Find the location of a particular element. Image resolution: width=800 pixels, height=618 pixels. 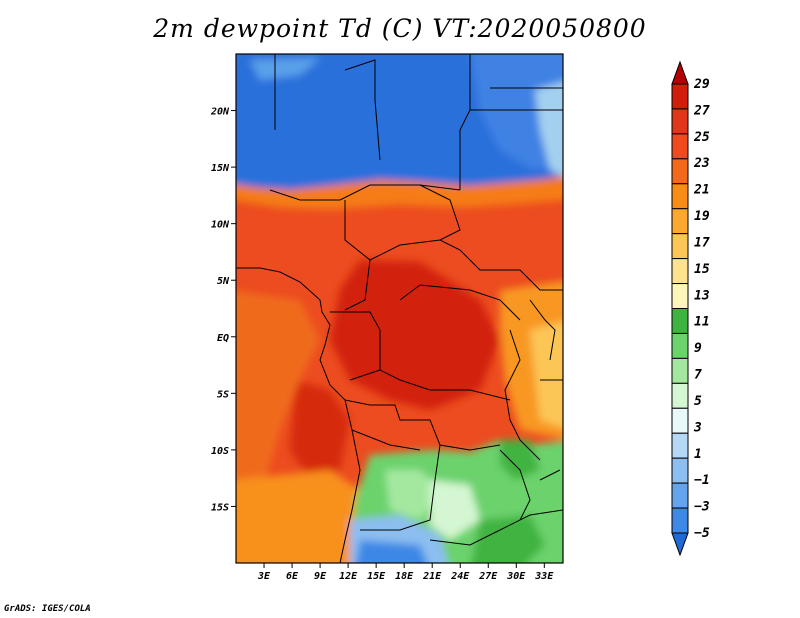

lon-tick-label: 33E is located at coordinates (544, 576).